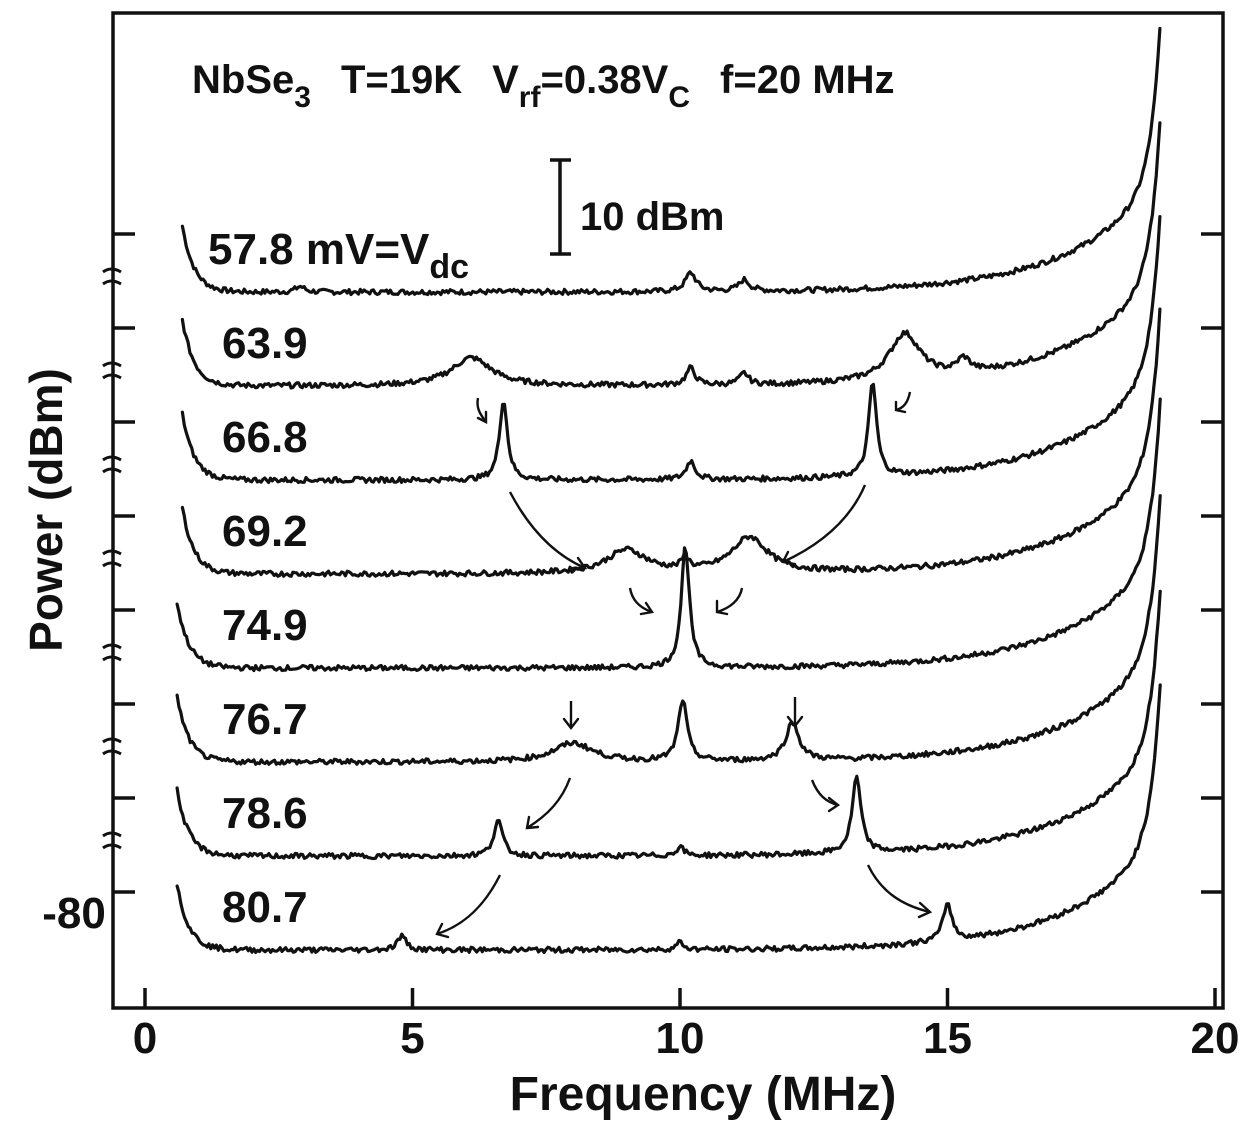 The image size is (1254, 1126). What do you see at coordinates (652, 217) in the screenshot?
I see `scale-bar-label: 10 dBm` at bounding box center [652, 217].